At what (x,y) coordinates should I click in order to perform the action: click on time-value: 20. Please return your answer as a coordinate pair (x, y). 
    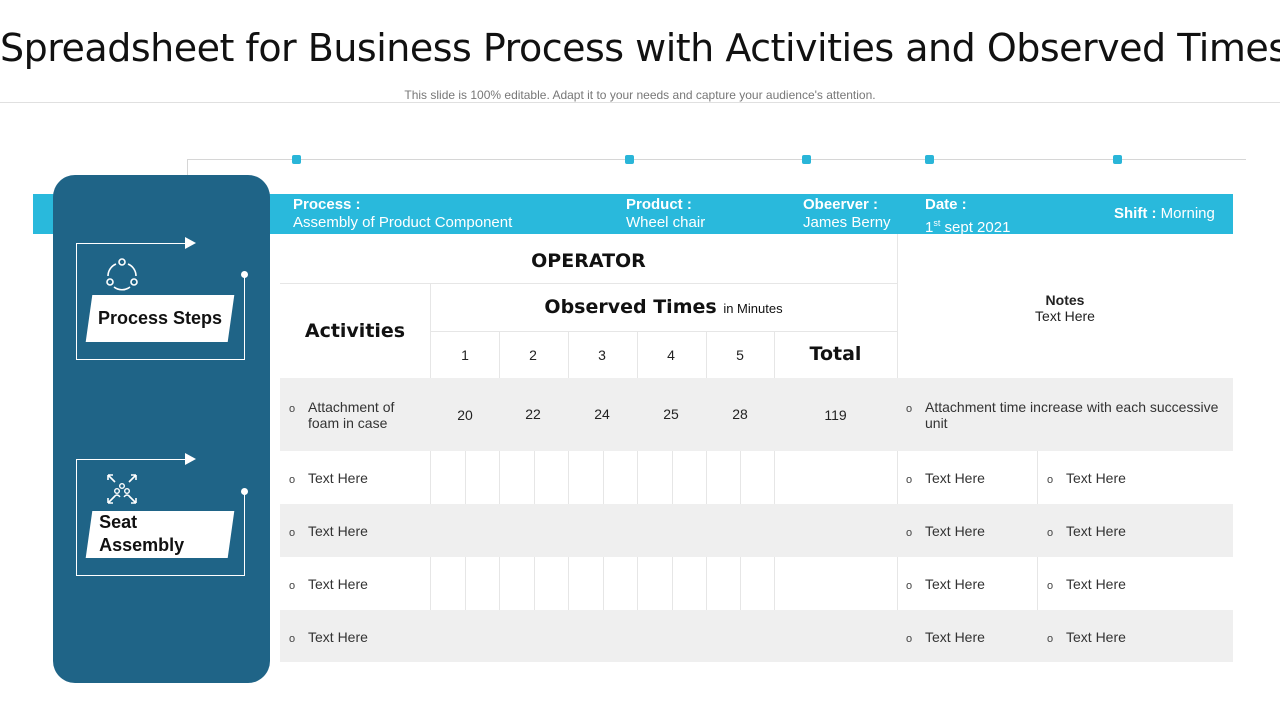
    Looking at the image, I should click on (465, 415).